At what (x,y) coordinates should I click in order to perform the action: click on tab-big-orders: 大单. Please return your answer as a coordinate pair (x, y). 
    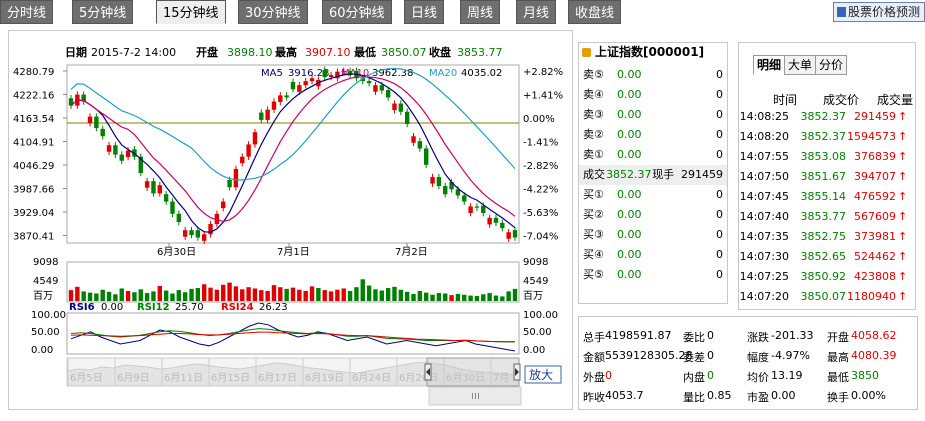
    Looking at the image, I should click on (800, 65).